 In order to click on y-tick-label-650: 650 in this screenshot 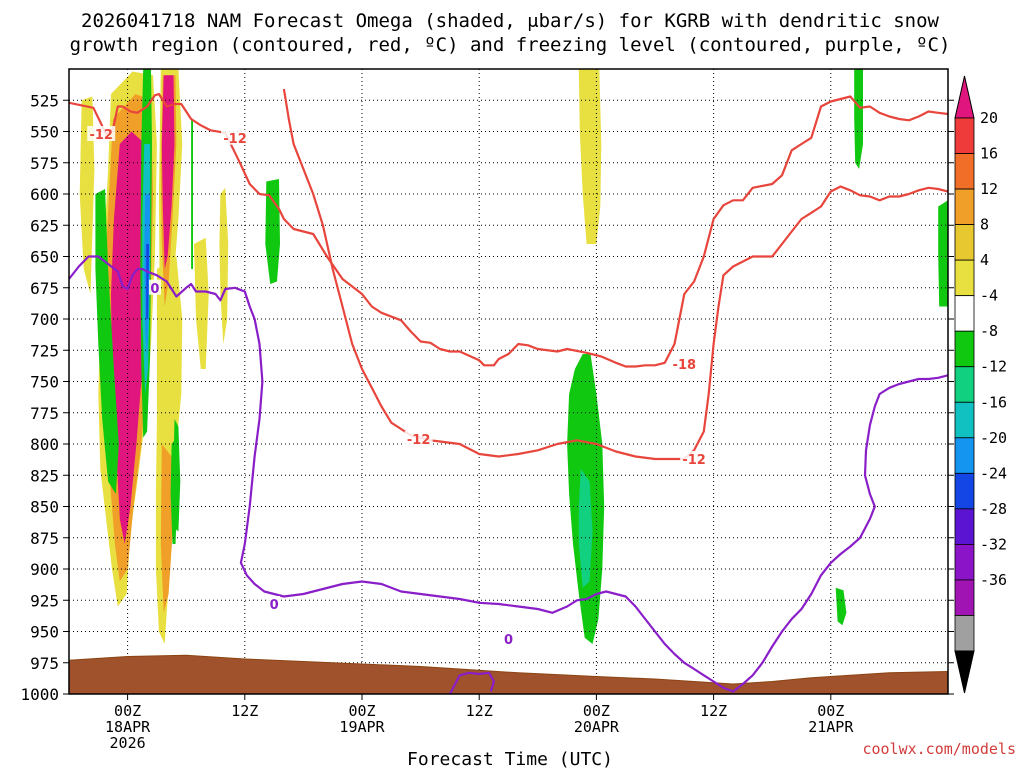, I will do `click(44, 257)`.